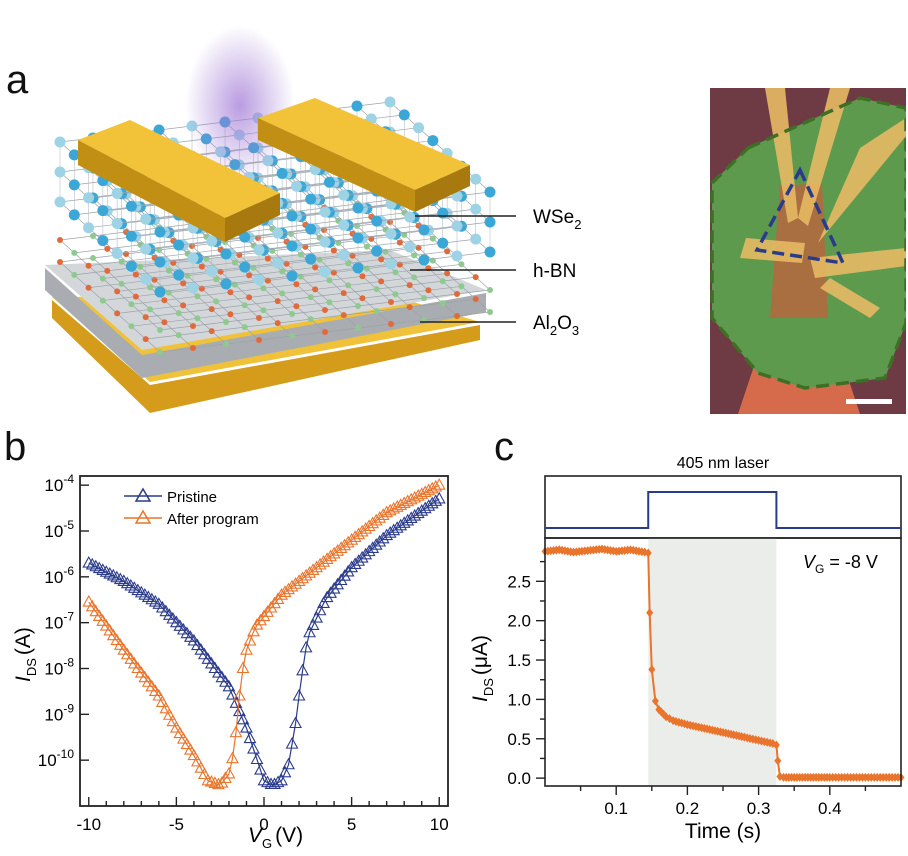 The image size is (908, 856). What do you see at coordinates (504, 447) in the screenshot?
I see `panel-letter-c: c` at bounding box center [504, 447].